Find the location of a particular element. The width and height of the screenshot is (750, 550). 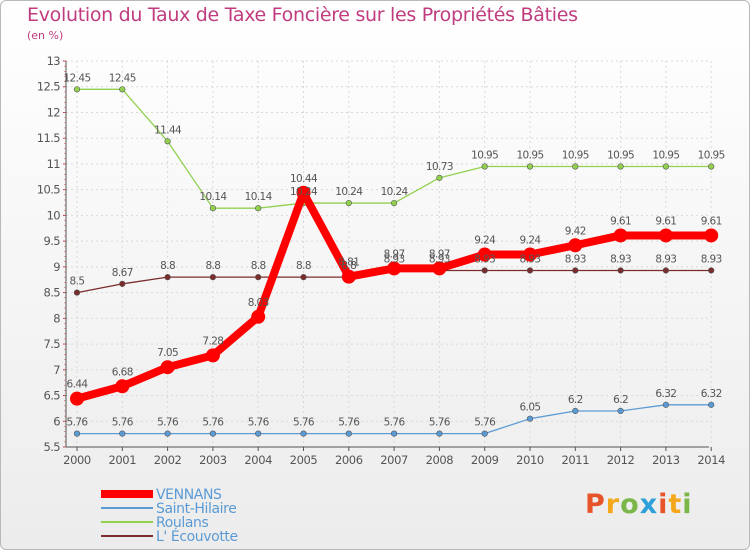

data-label: 6.05 is located at coordinates (530, 408).